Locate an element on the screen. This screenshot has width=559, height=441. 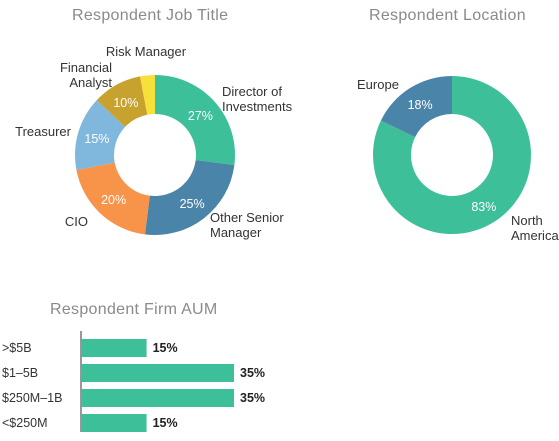
value-label-cio: 20% is located at coordinates (113, 200).